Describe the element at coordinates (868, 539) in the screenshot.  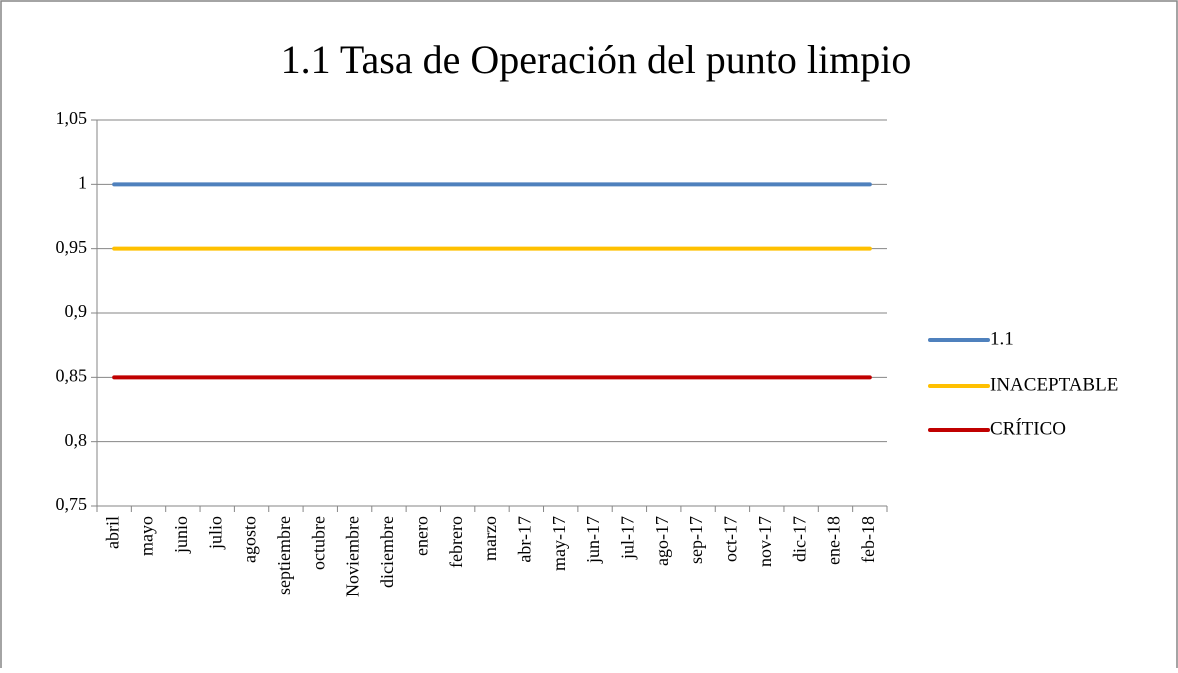
I see `x-tick-label: feb-18` at that location.